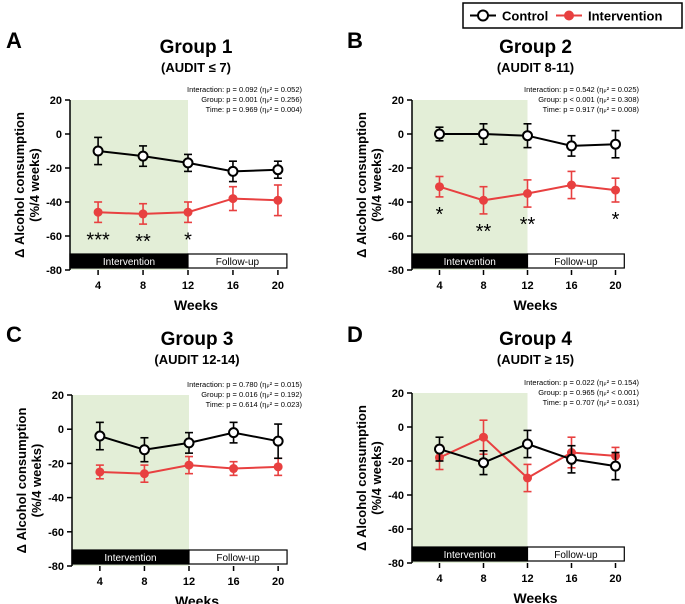 The image size is (685, 604). What do you see at coordinates (355, 334) in the screenshot?
I see `panel-letter: D` at bounding box center [355, 334].